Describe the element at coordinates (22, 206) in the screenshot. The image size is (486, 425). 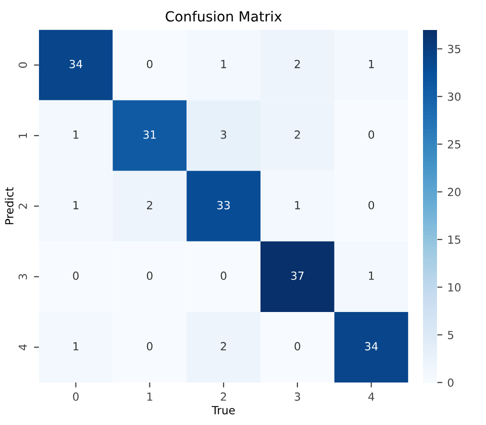
I see `y-tick-label: 2` at that location.